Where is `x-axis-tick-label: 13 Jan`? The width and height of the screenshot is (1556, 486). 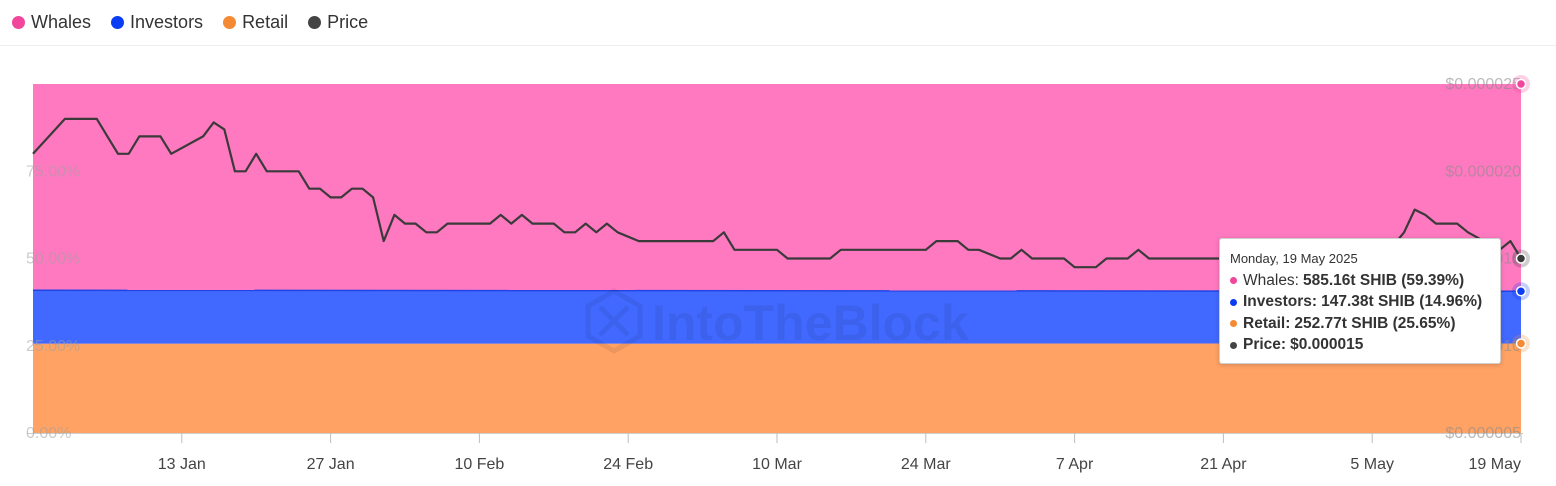
x-axis-tick-label: 13 Jan is located at coordinates (182, 464).